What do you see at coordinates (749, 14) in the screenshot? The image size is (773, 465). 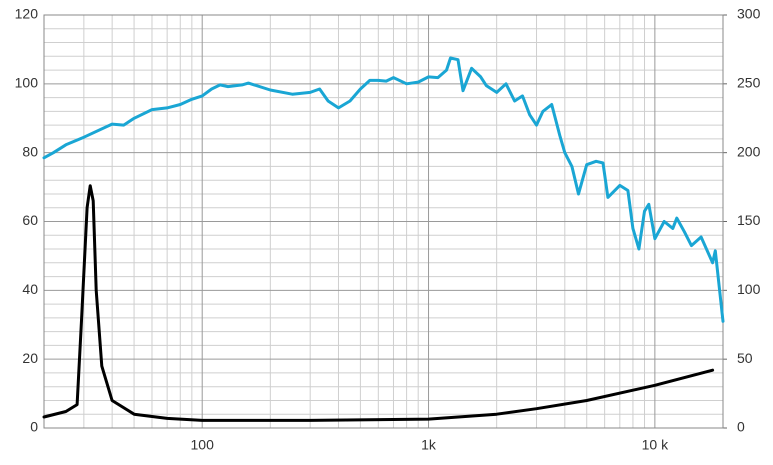 I see `y2-tick-label: 300` at bounding box center [749, 14].